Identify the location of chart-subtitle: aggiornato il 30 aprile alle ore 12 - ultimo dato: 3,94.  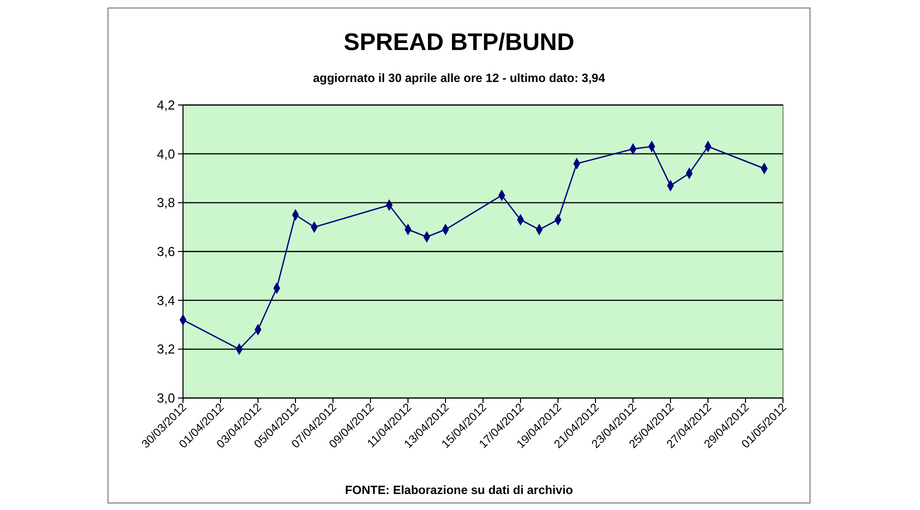
(459, 78).